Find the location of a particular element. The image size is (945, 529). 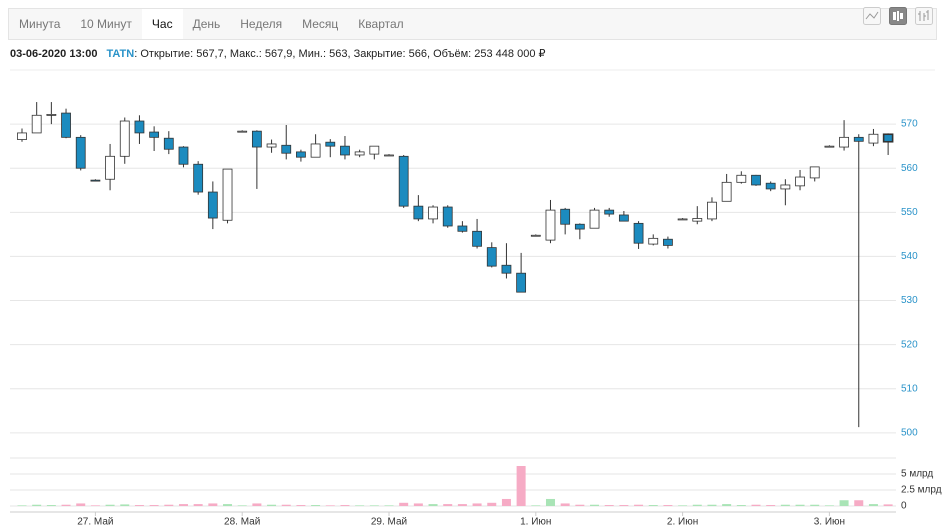

timeframe-tabs: Минута 10 Минут Час День Неделя Месяц Квартал is located at coordinates (472, 24).